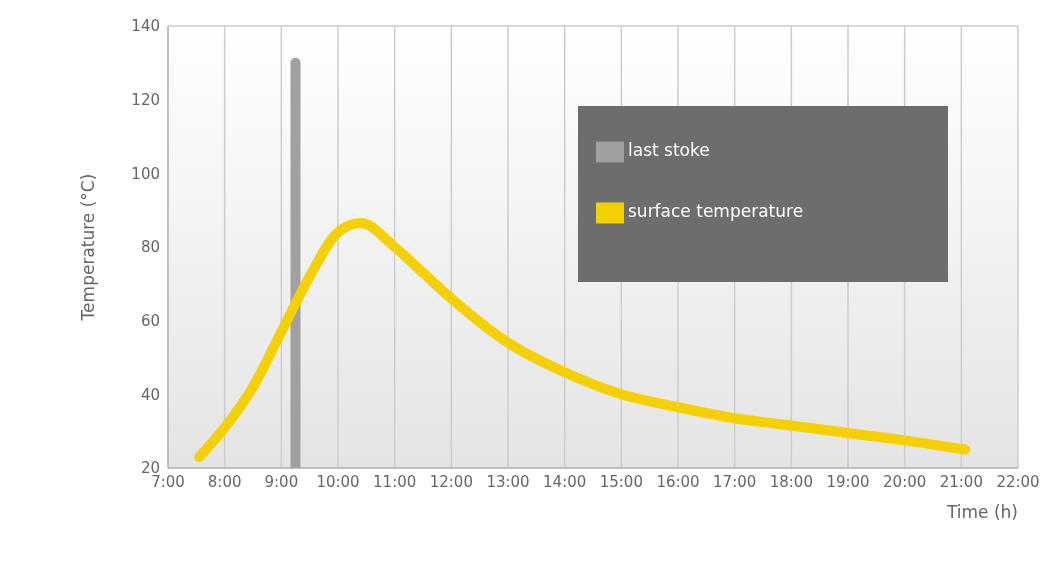 The height and width of the screenshot is (574, 1058). I want to click on legend-label: surface temperature, so click(716, 211).